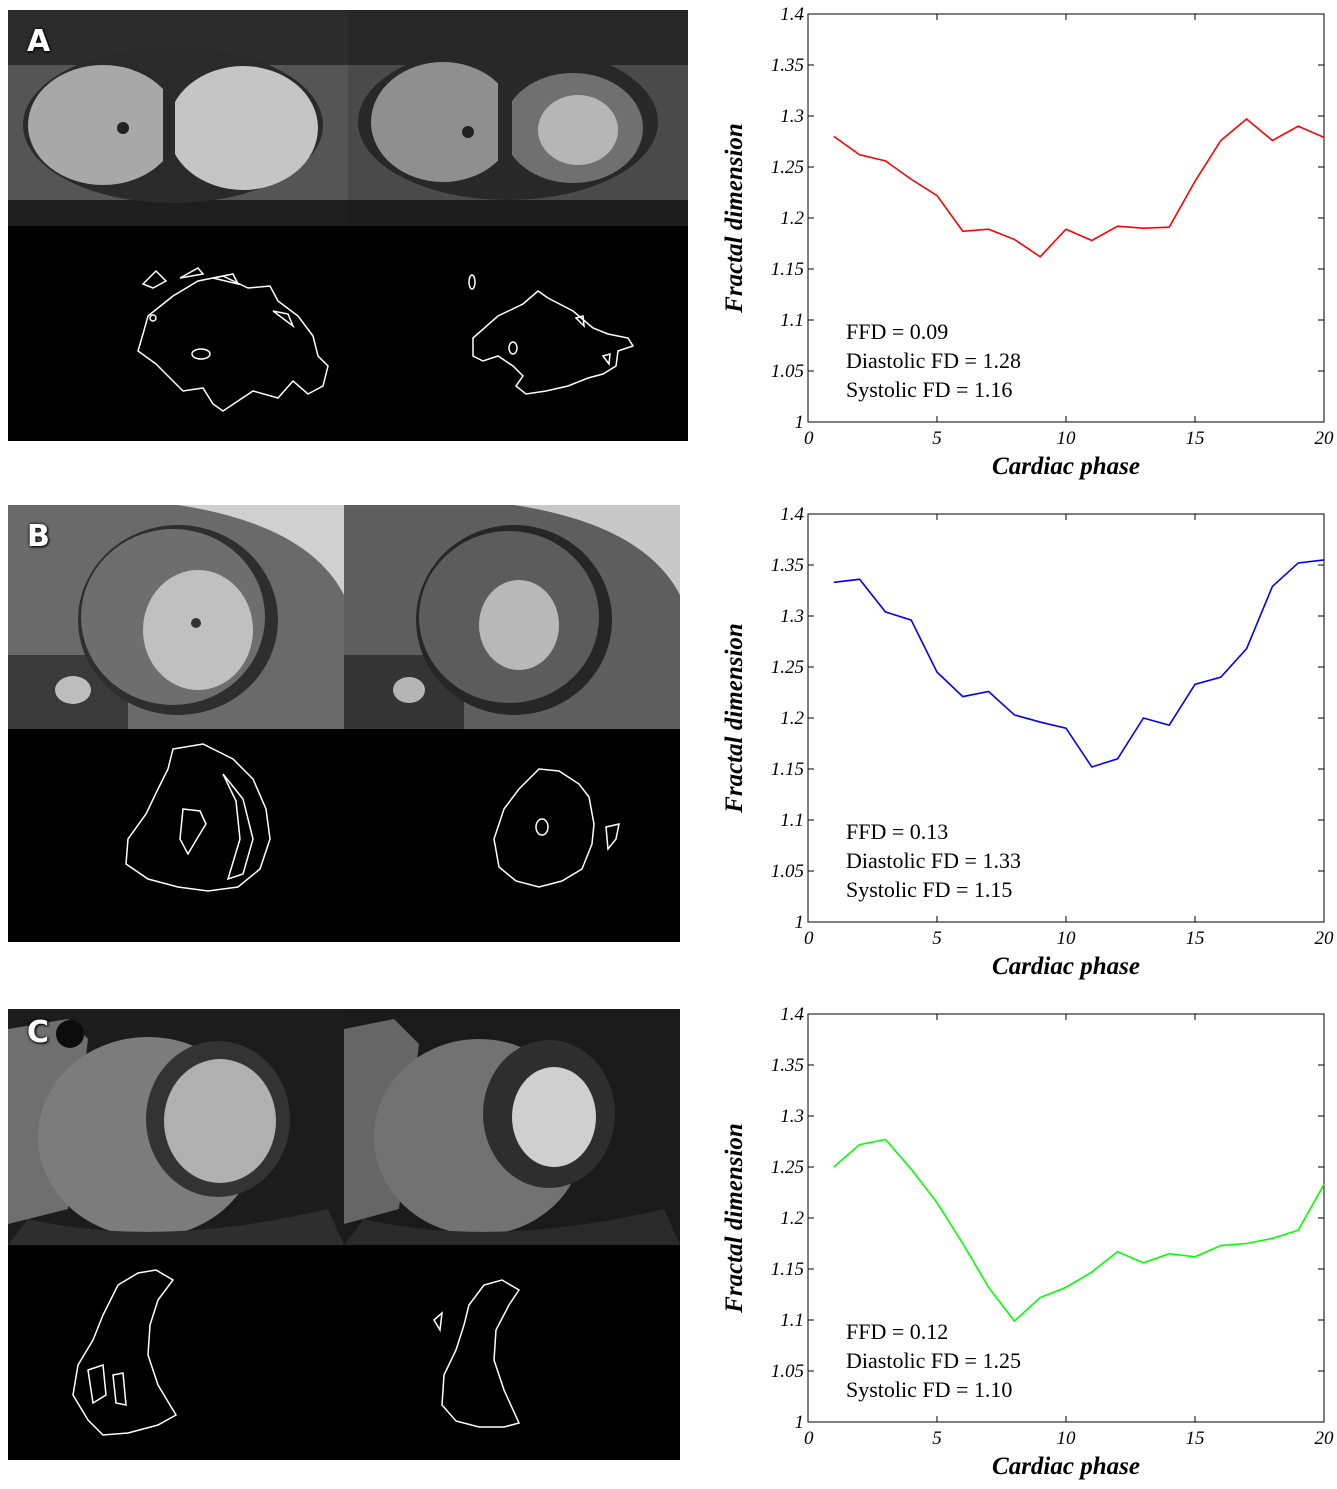 Image resolution: width=1337 pixels, height=1489 pixels. What do you see at coordinates (929, 389) in the screenshot?
I see `annotation-text: Systolic FD = 1.16` at bounding box center [929, 389].